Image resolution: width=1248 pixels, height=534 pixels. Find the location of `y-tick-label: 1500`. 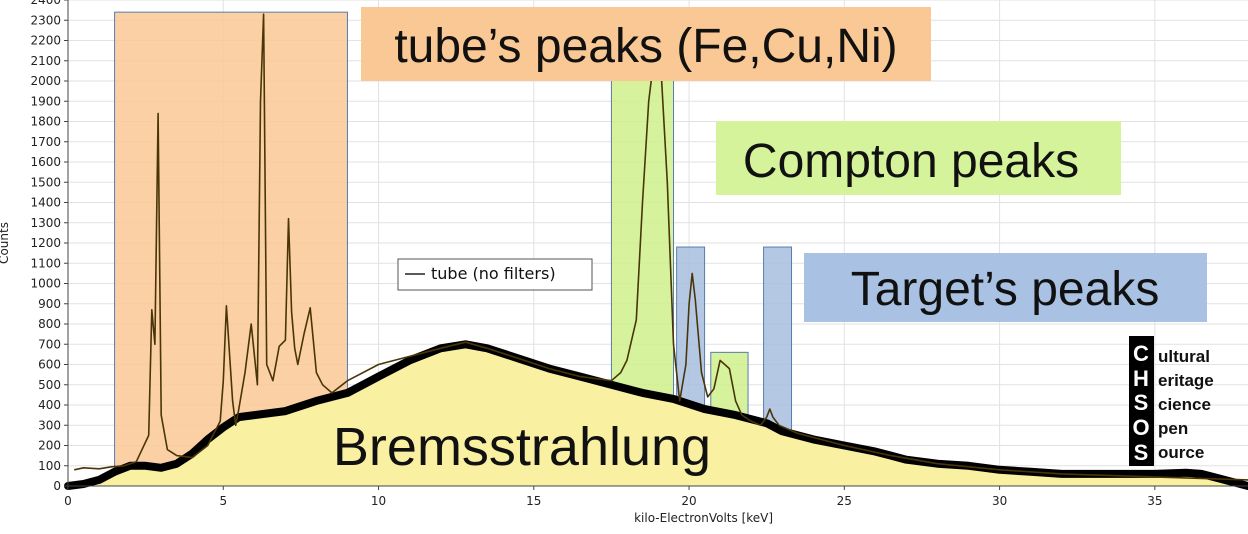

y-tick-label: 1500 is located at coordinates (45, 182).